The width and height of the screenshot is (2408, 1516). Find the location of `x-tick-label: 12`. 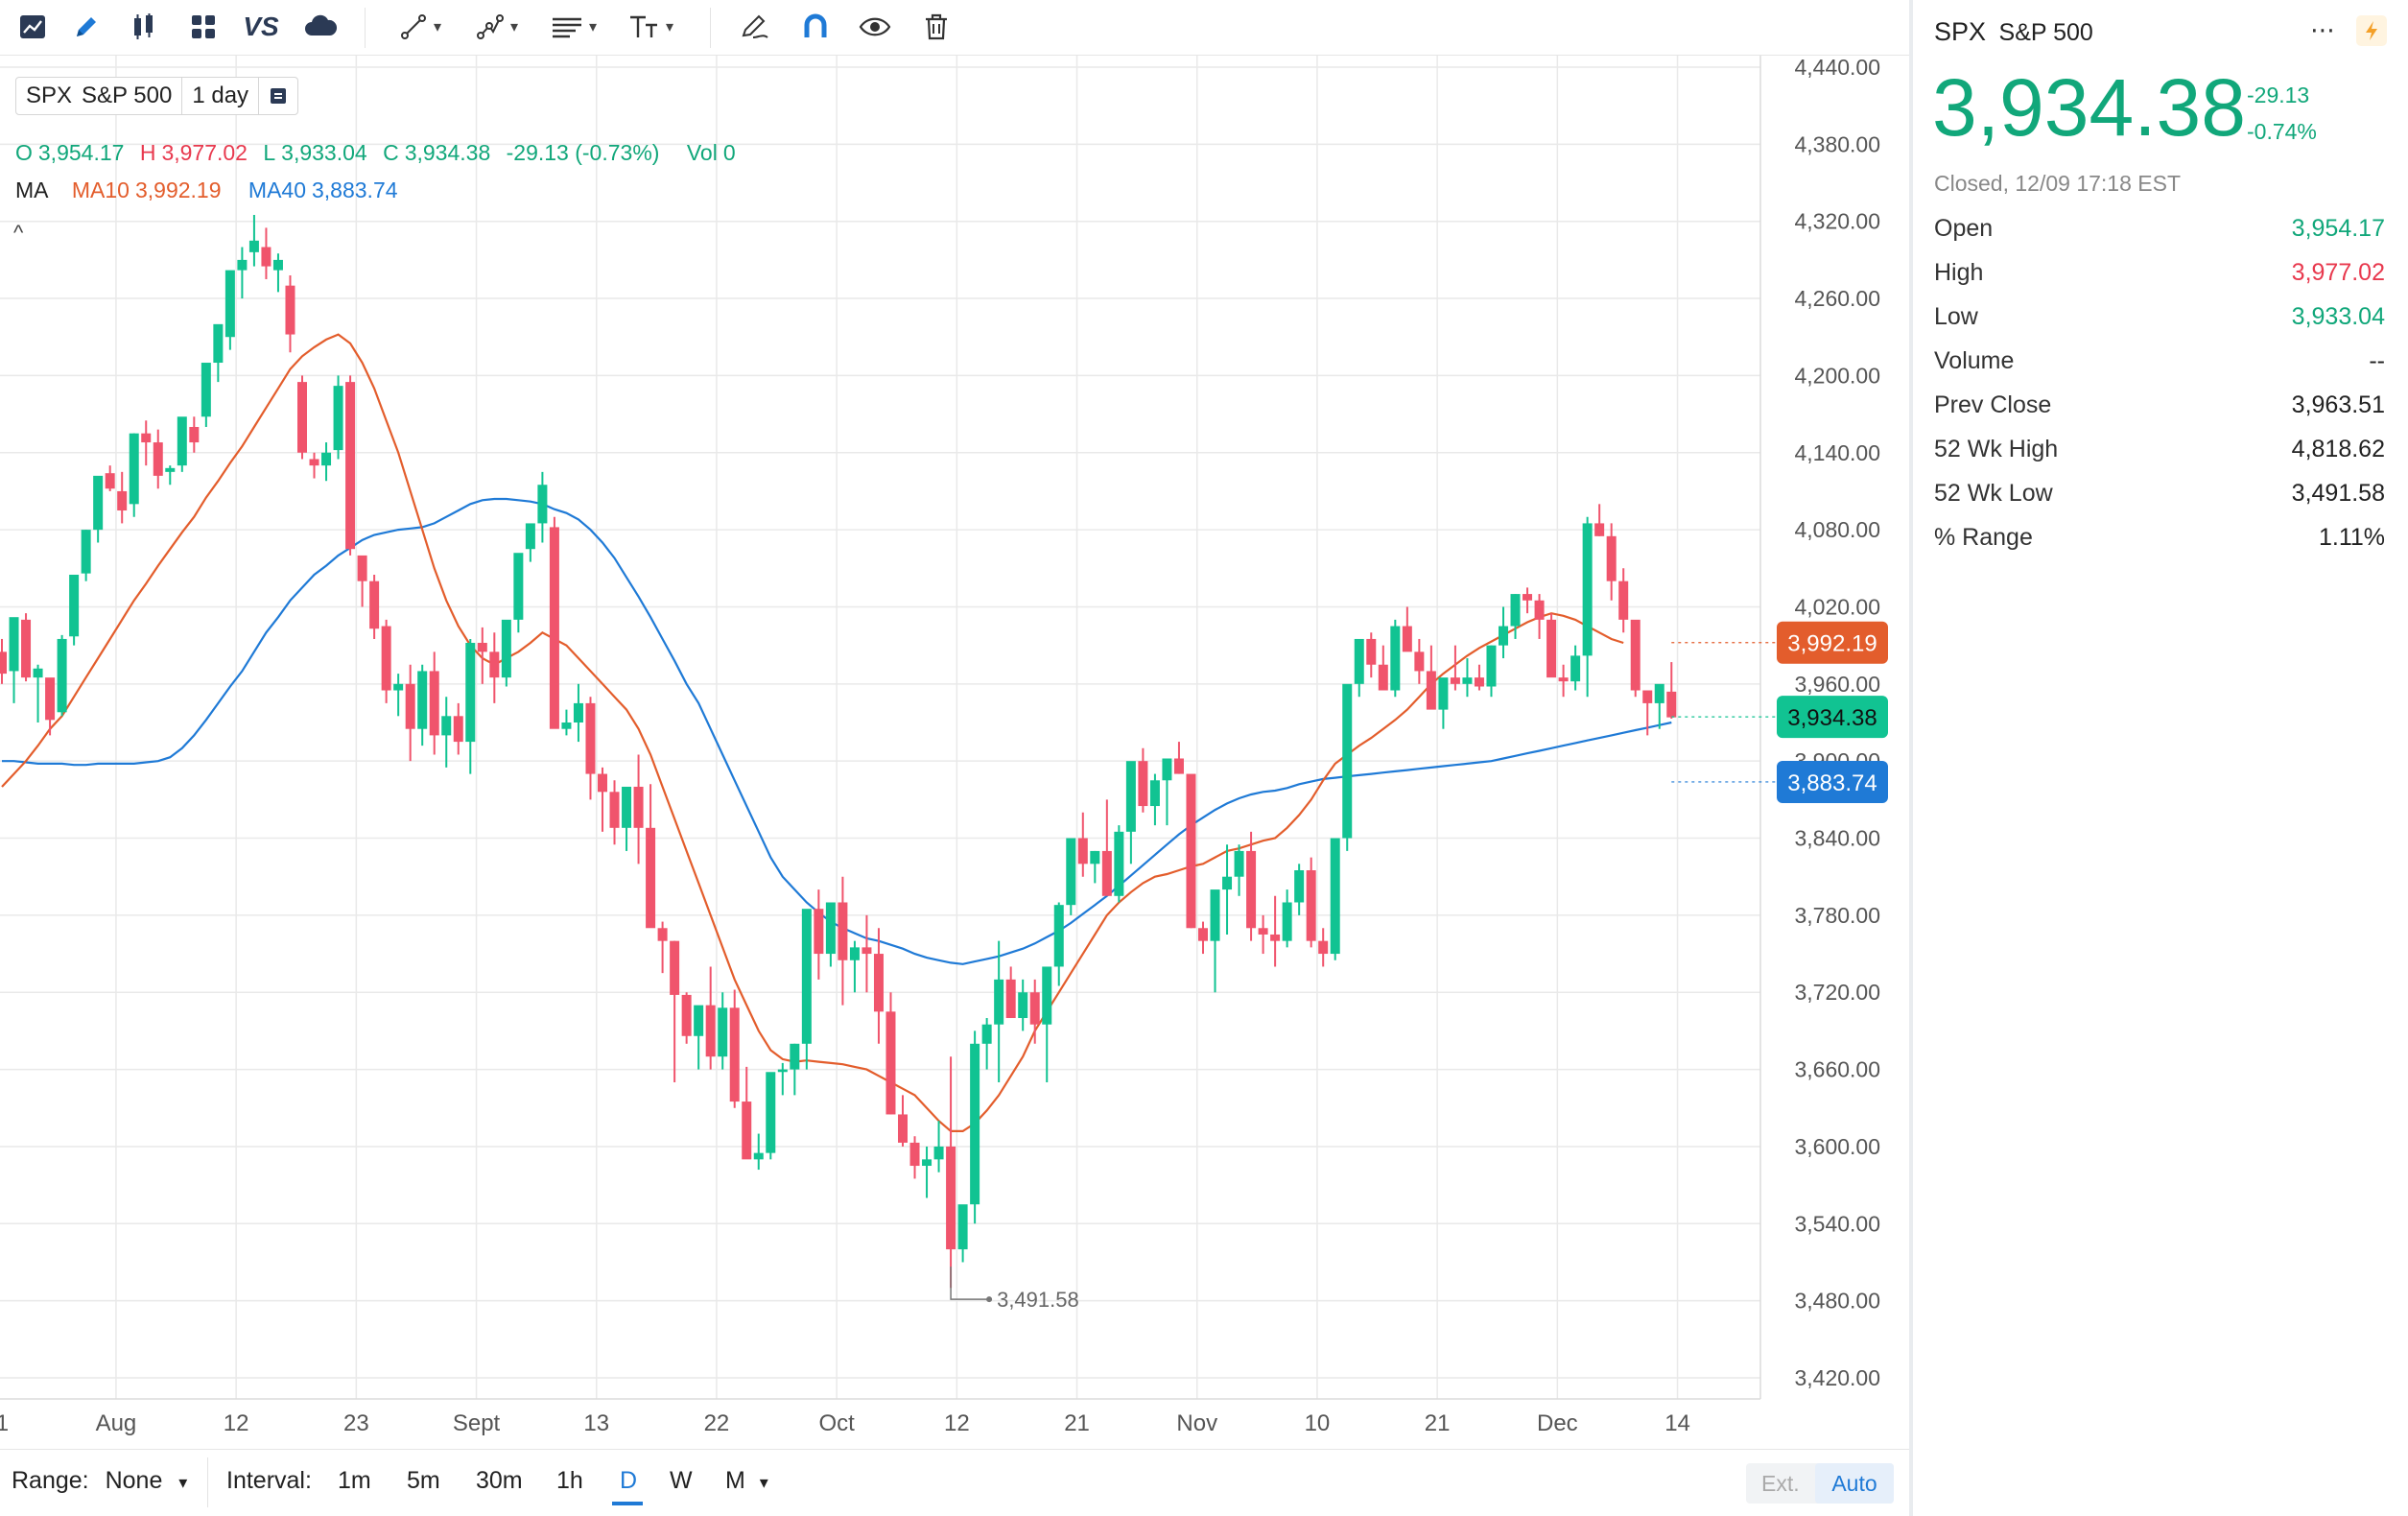

x-tick-label: 12 is located at coordinates (236, 1423).